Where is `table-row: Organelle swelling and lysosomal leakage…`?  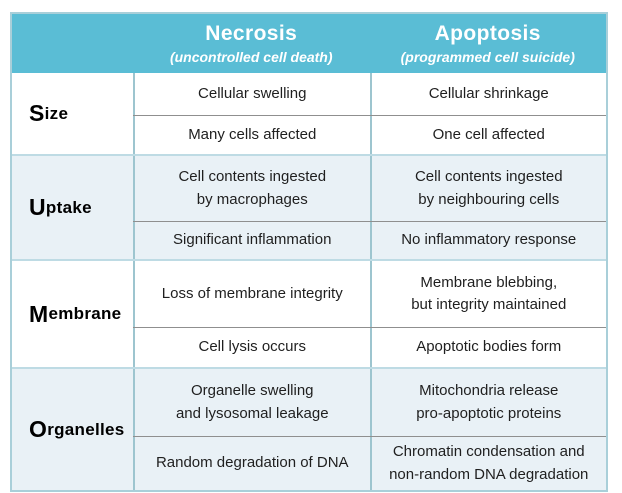
table-row: Organelle swelling and lysosomal leakage… is located at coordinates (369, 402).